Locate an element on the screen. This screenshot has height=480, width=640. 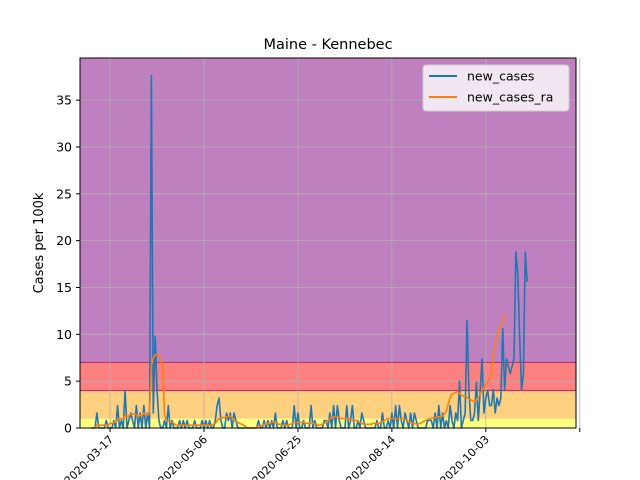
y-tick-label-4: 20 is located at coordinates (64, 240).